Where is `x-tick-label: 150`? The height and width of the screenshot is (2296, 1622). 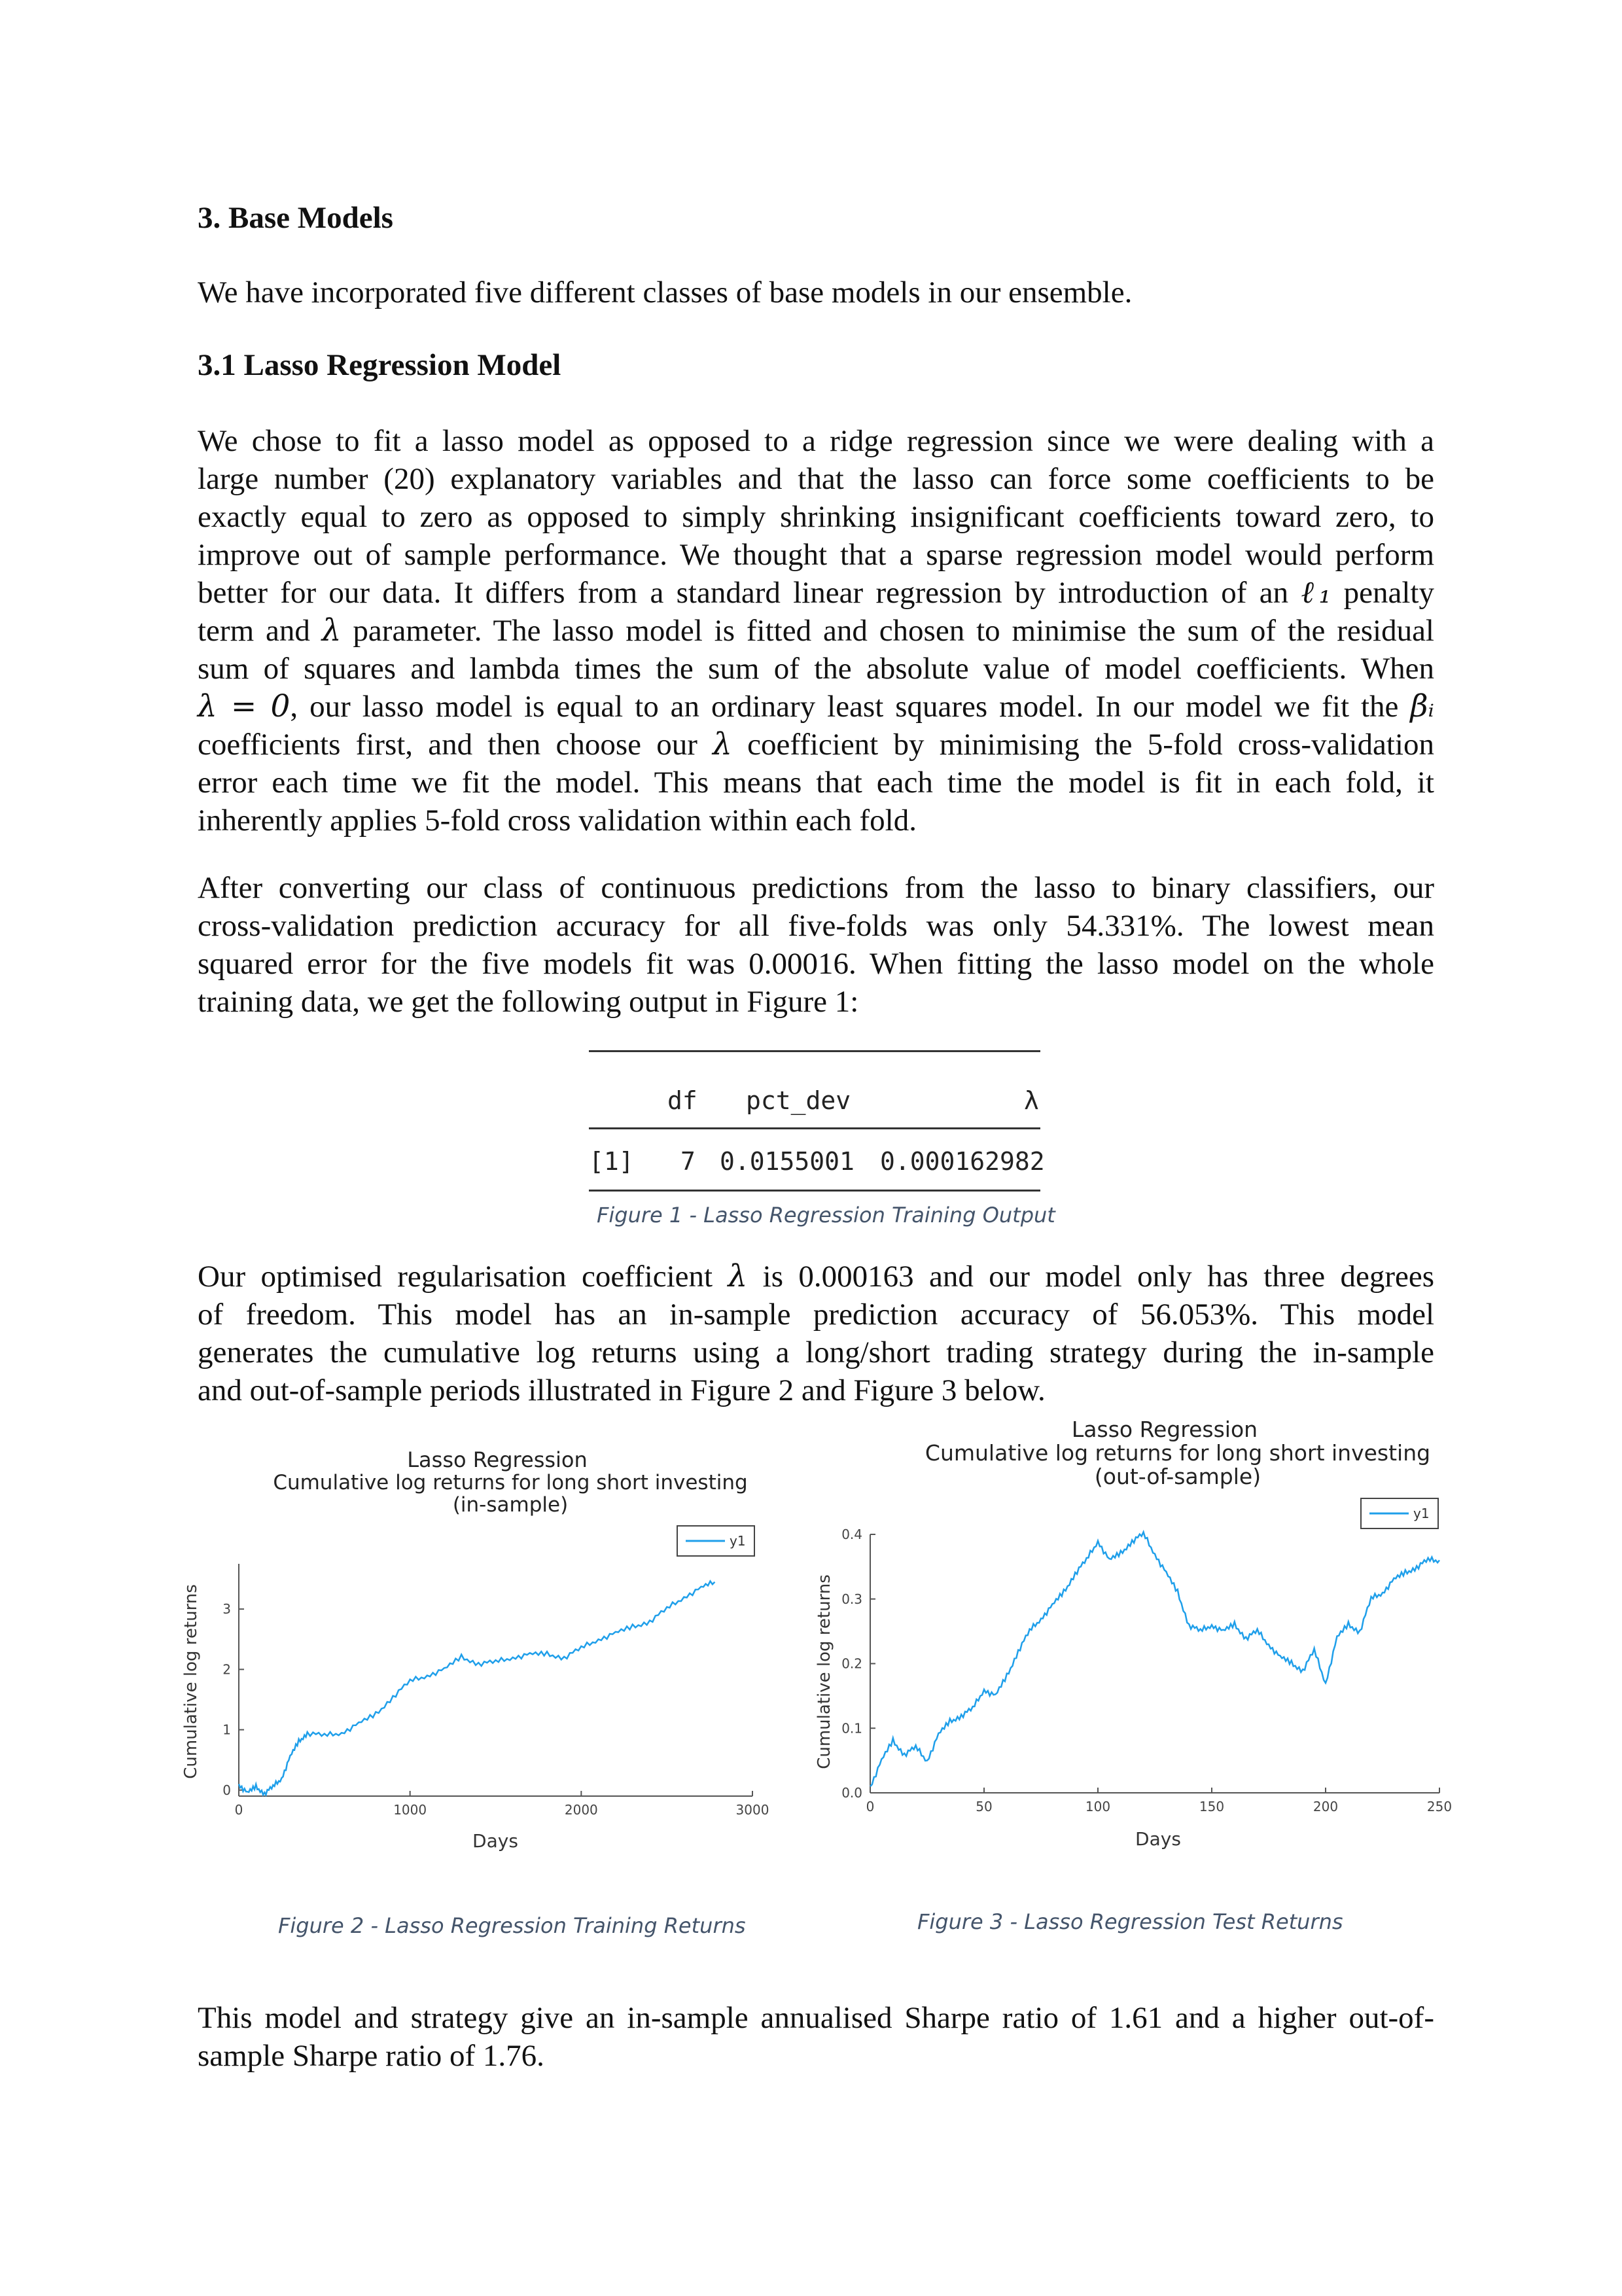 x-tick-label: 150 is located at coordinates (1211, 1807).